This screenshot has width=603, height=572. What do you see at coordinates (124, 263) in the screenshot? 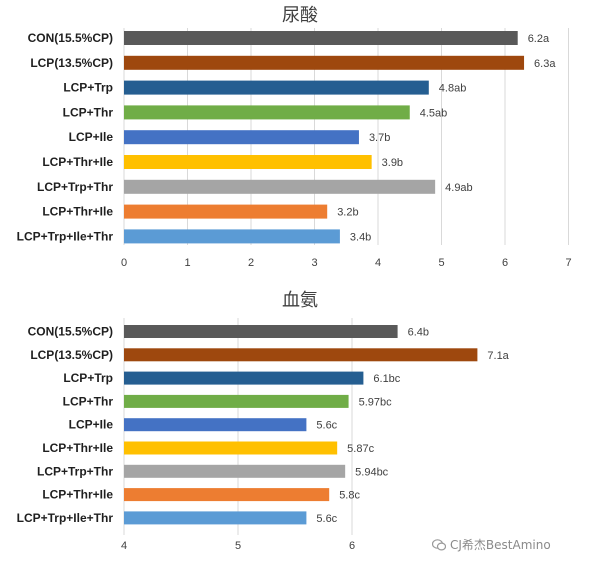
I see `x-tick-label: 0` at bounding box center [124, 263].